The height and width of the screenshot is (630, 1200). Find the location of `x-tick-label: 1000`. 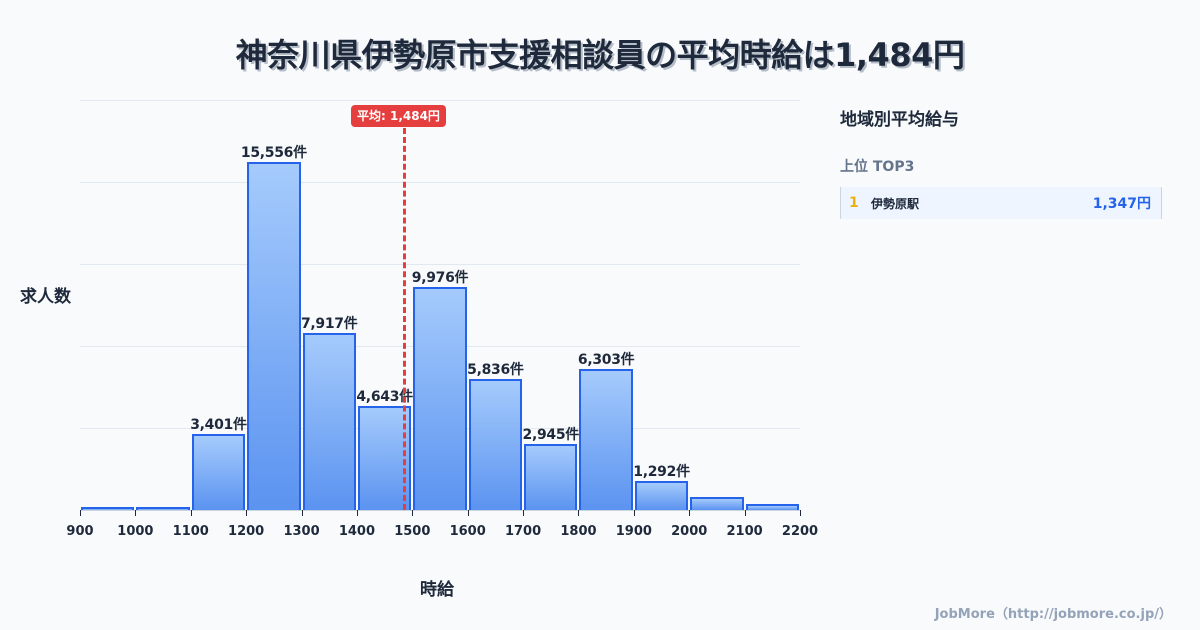

x-tick-label: 1000 is located at coordinates (135, 531).